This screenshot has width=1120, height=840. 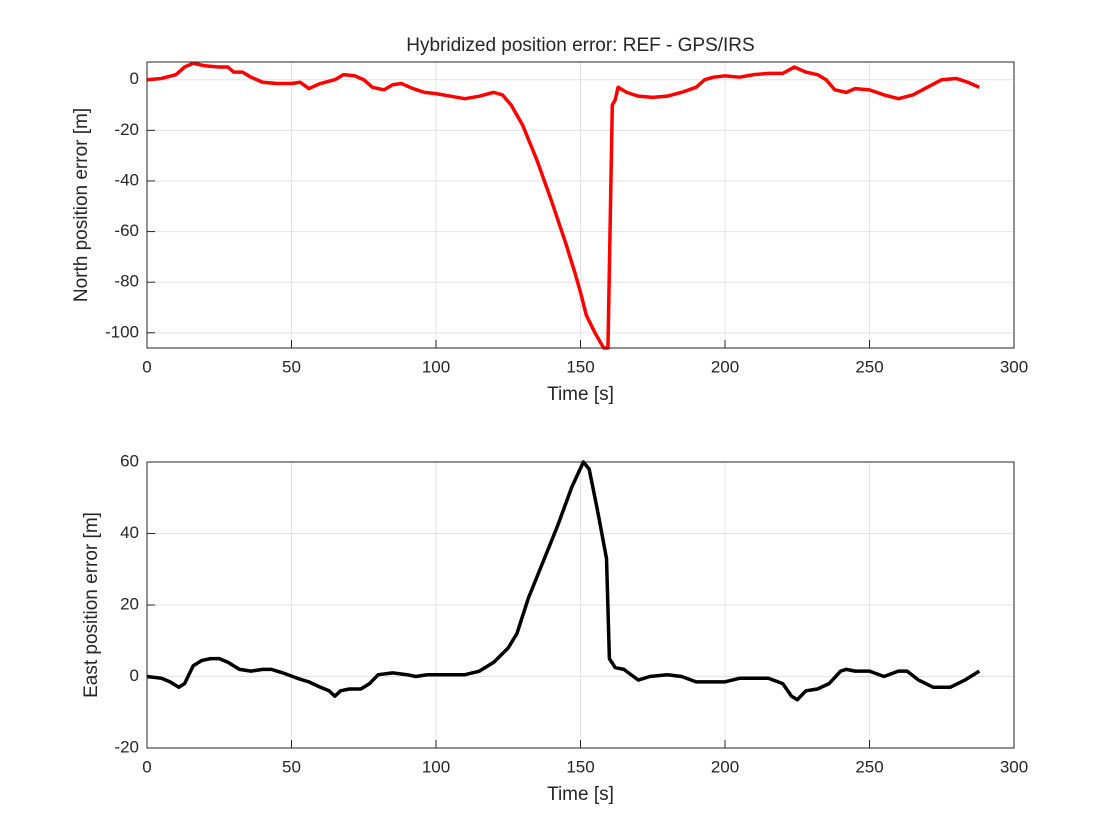 What do you see at coordinates (81, 205) in the screenshot?
I see `y-axis-label: North position error [m]` at bounding box center [81, 205].